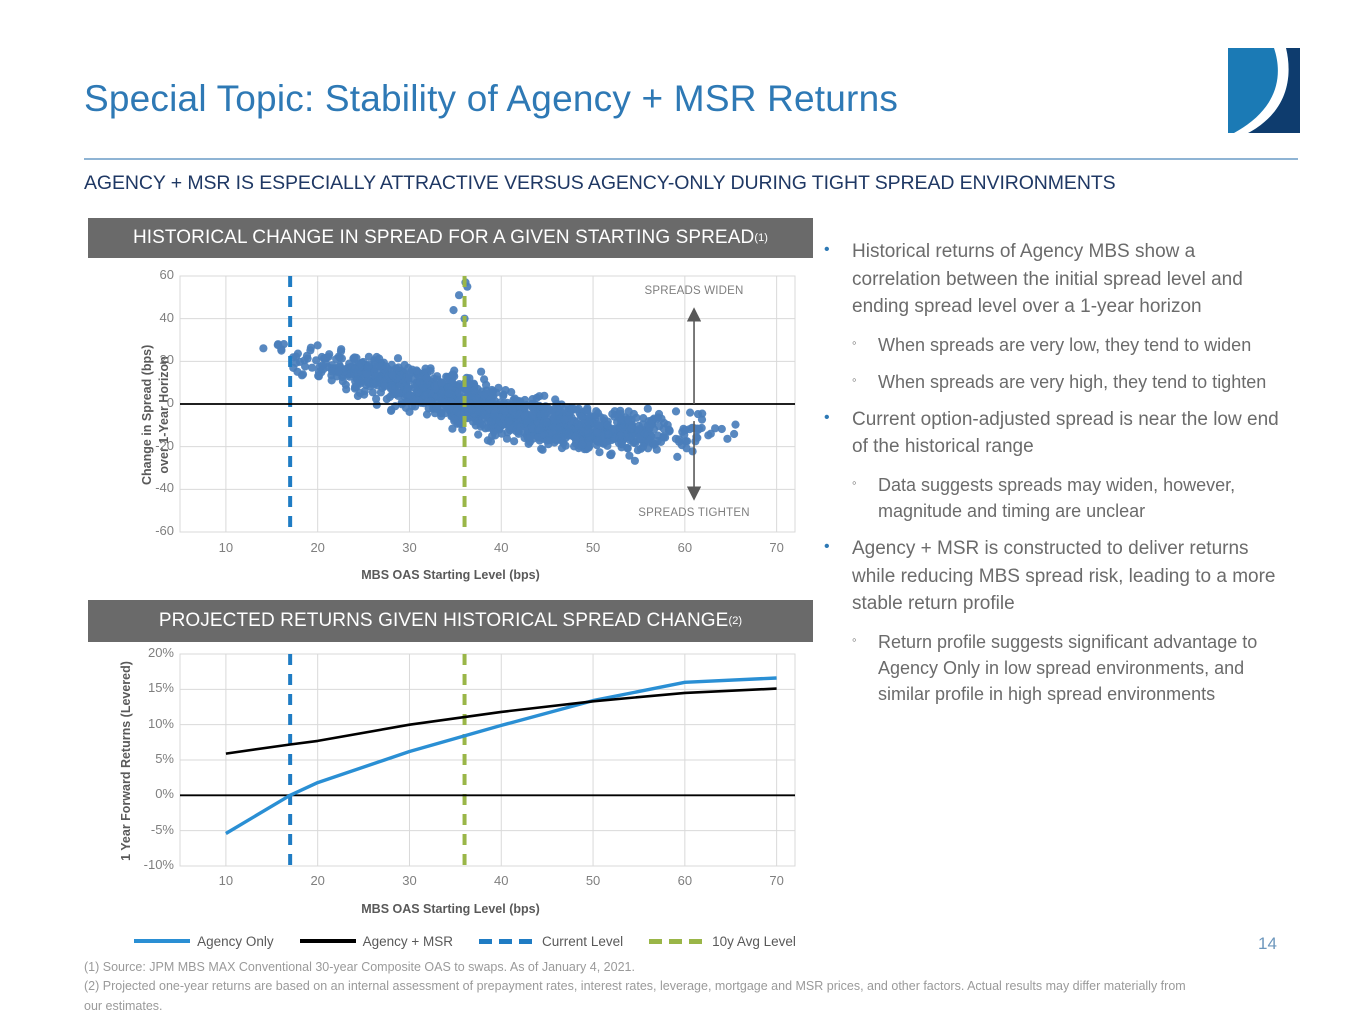 The width and height of the screenshot is (1365, 1024). What do you see at coordinates (754, 941) in the screenshot?
I see `legend-label: 10y Avg Level` at bounding box center [754, 941].